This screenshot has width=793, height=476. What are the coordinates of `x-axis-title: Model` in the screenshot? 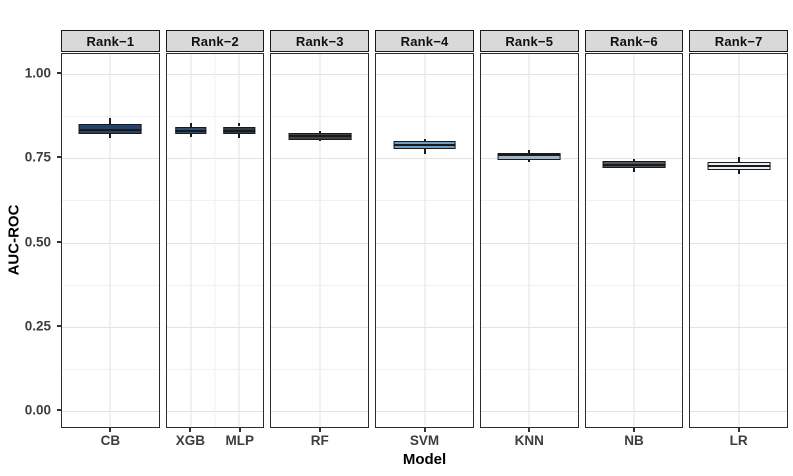 It's located at (424, 459).